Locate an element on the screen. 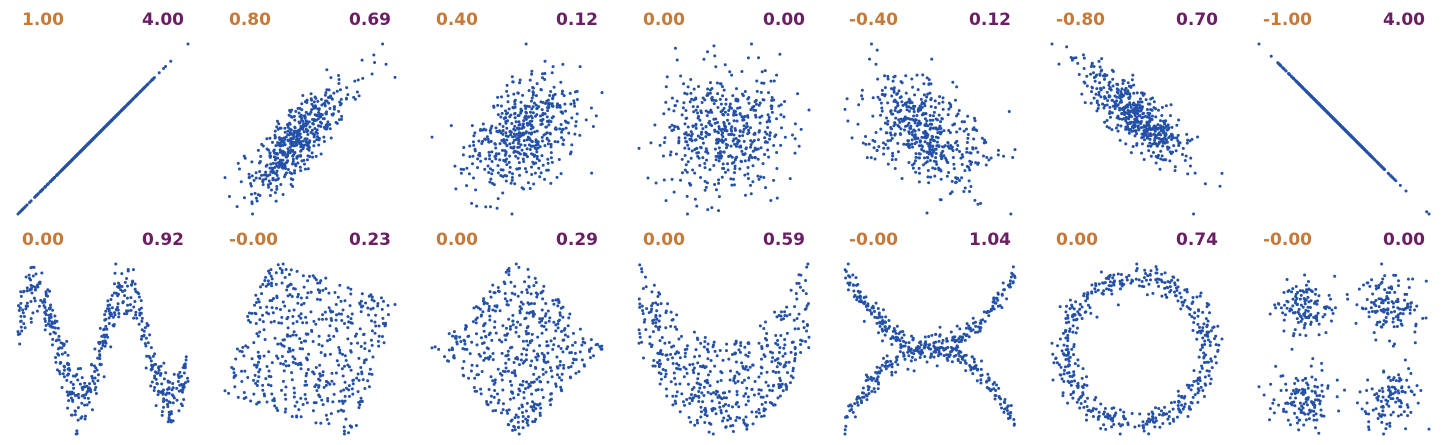 Image resolution: width=1447 pixels, height=445 pixels. scatter-panel-r1-c2: 0.80 0.69 is located at coordinates (310, 115).